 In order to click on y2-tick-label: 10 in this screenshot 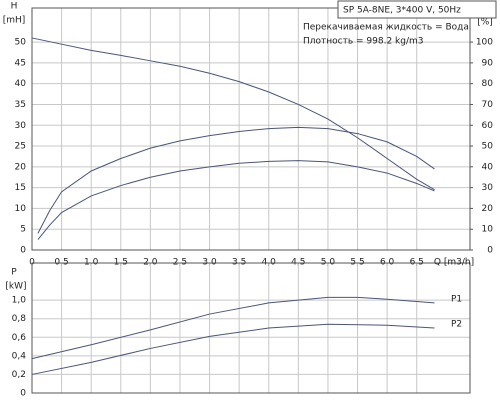, I will do `click(488, 230)`.